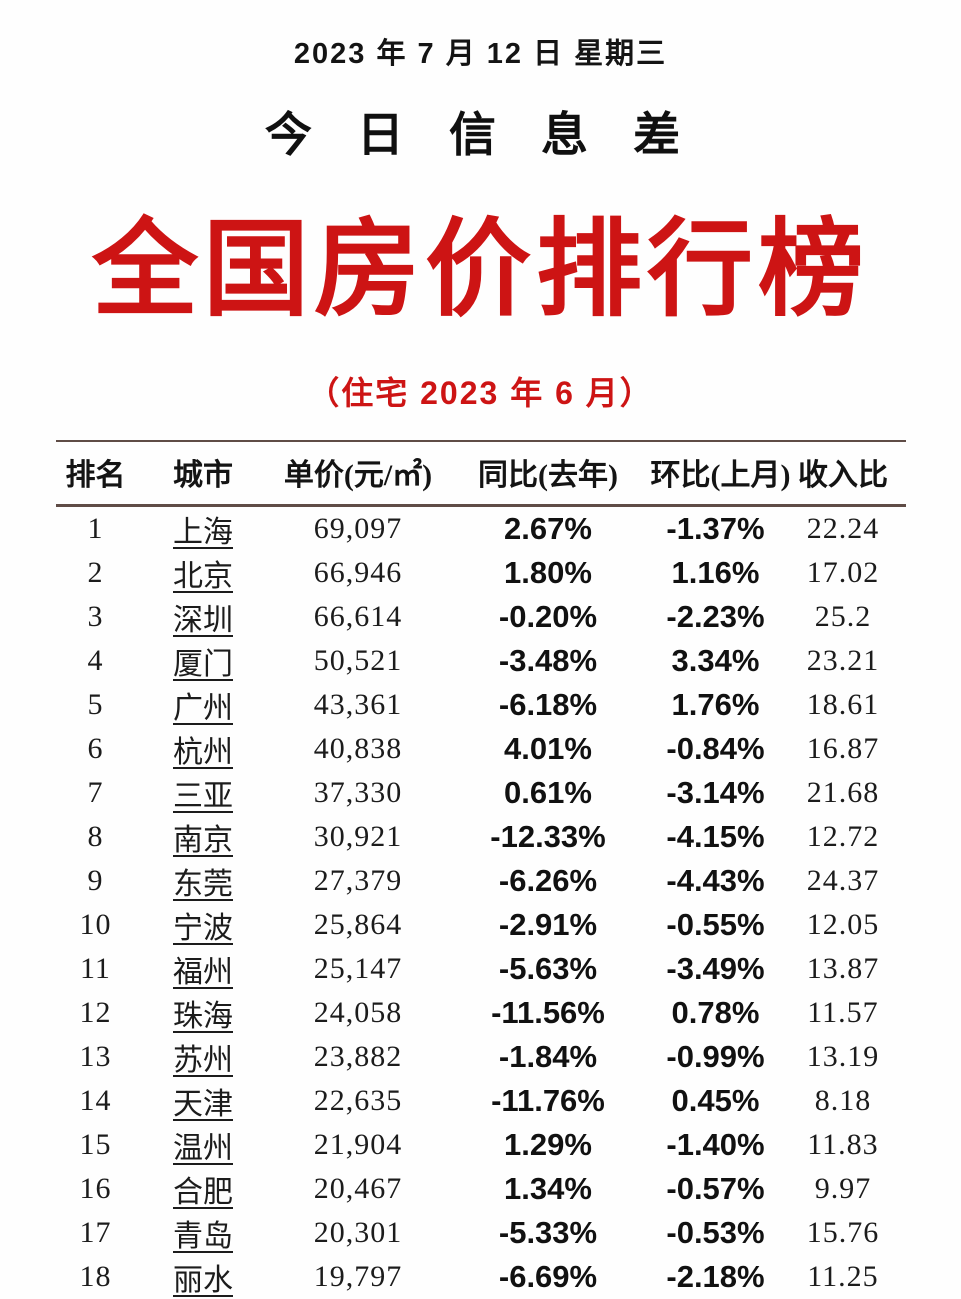 Image resolution: width=961 pixels, height=1299 pixels. Describe the element at coordinates (548, 968) in the screenshot. I see `yoy-change-cell: -5.63%` at that location.